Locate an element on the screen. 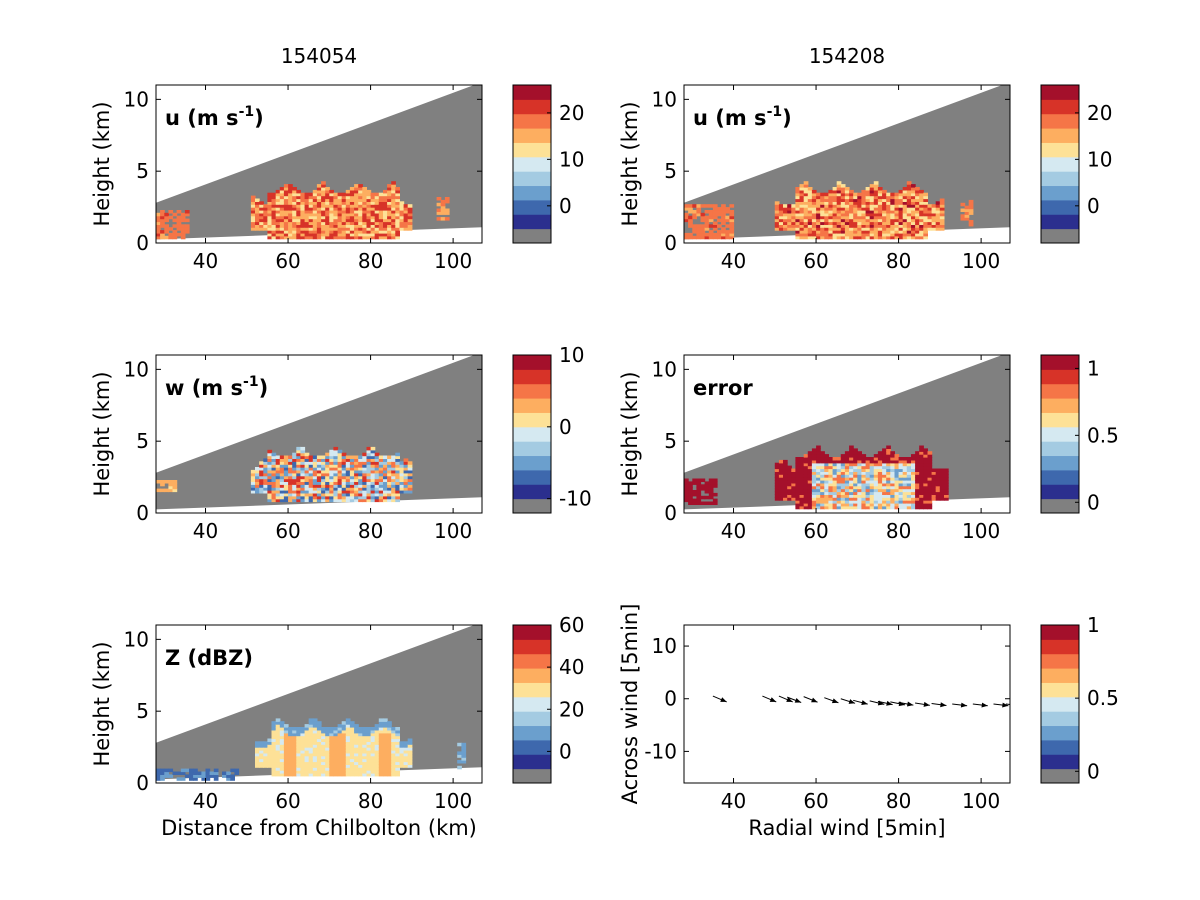 This screenshot has height=900, width=1200. plot-area is located at coordinates (319, 432).